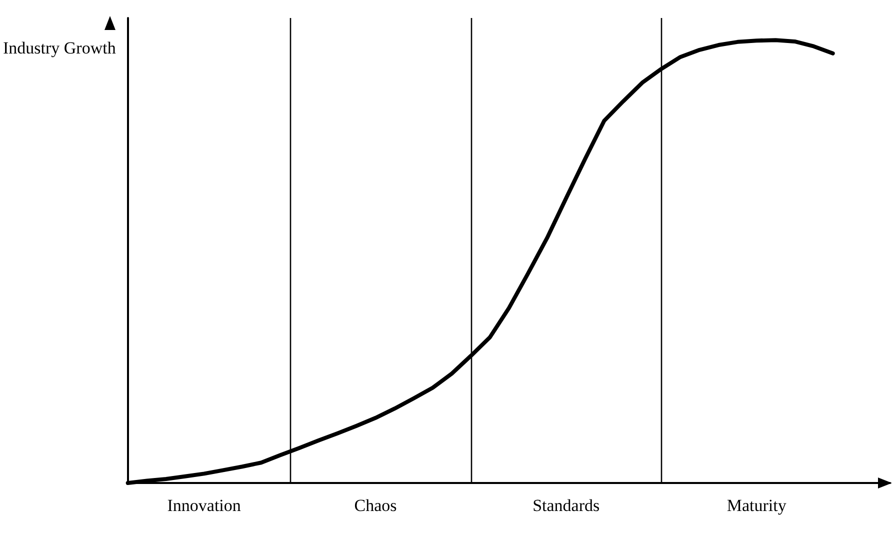 Image resolution: width=896 pixels, height=537 pixels. Describe the element at coordinates (59, 48) in the screenshot. I see `y-axis-title: Industry Growth` at that location.